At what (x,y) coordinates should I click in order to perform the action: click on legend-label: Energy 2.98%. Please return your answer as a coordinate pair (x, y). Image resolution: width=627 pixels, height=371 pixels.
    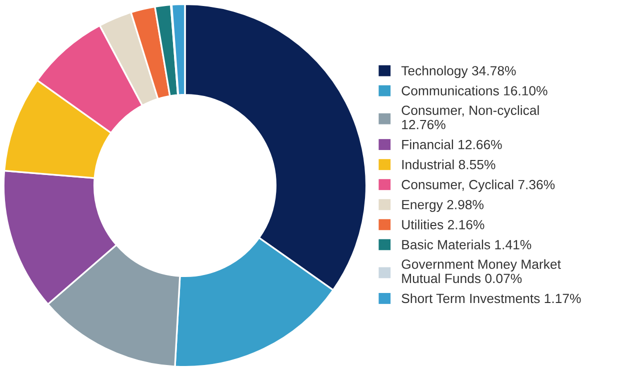
    Looking at the image, I should click on (443, 206).